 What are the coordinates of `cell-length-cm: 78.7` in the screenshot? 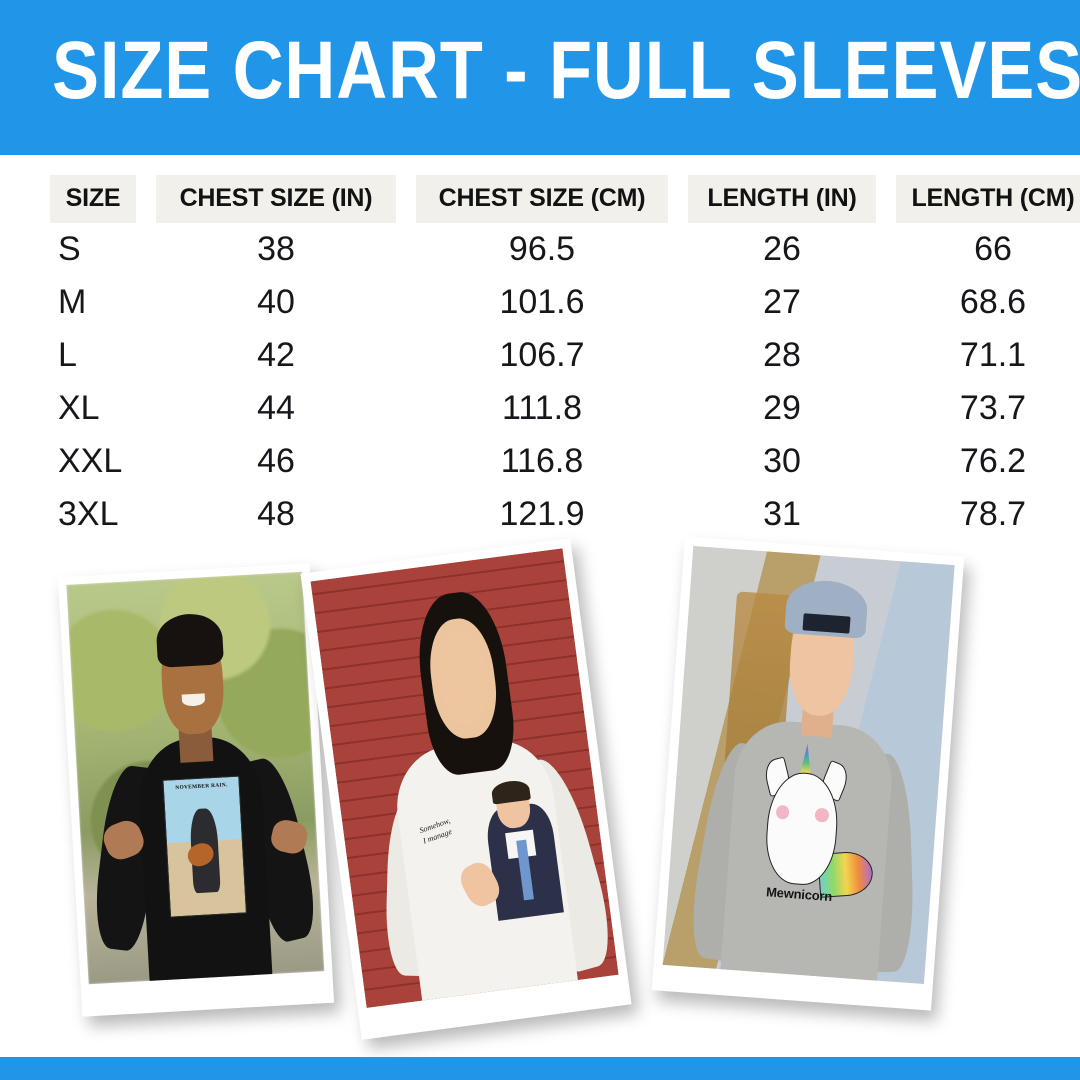 It's located at (993, 514).